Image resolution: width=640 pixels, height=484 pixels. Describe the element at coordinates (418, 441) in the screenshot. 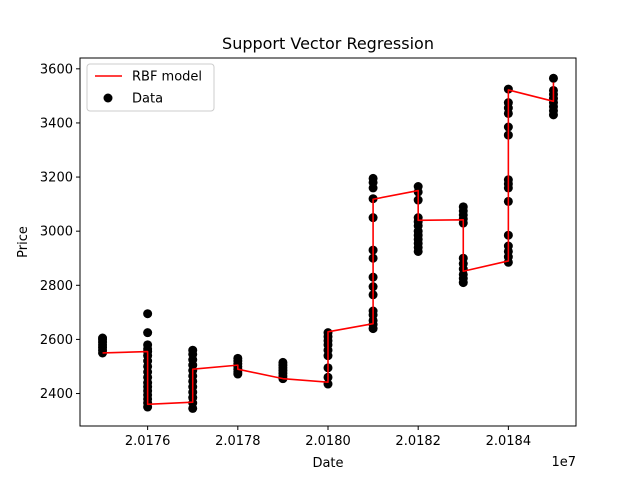

I see `x-tick-label: 2.0182` at that location.